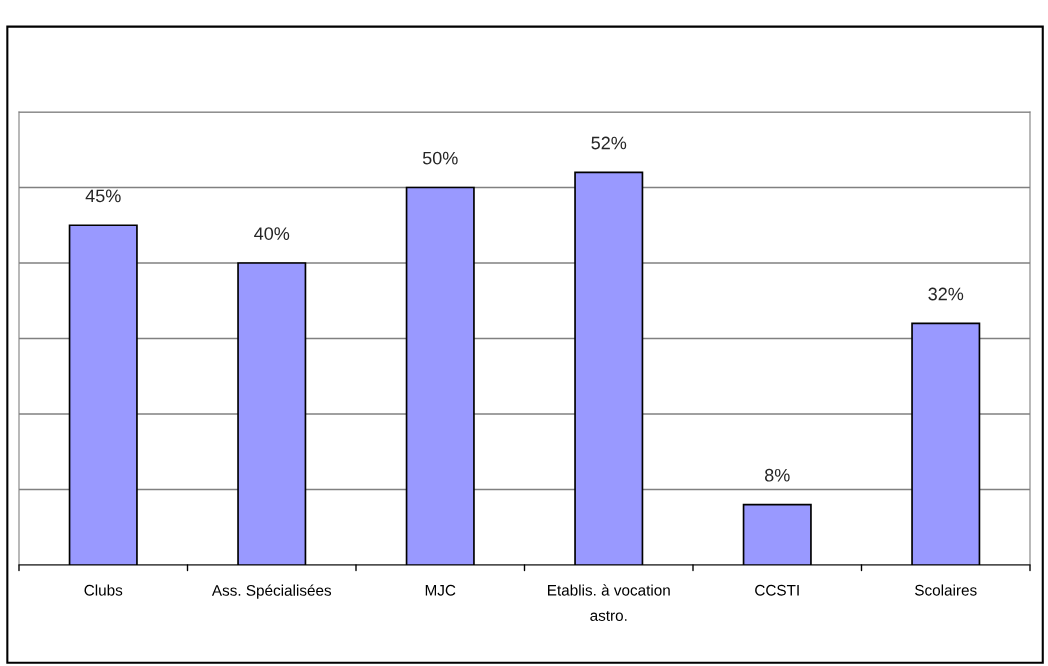  I want to click on data-label: 45%, so click(103, 196).